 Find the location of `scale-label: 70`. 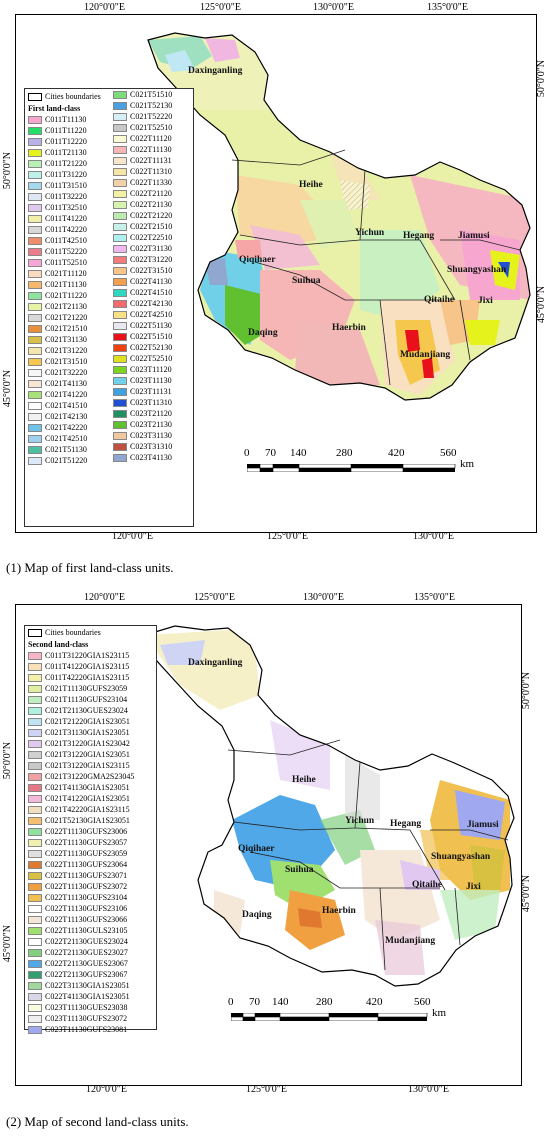

scale-label: 70 is located at coordinates (270, 453).